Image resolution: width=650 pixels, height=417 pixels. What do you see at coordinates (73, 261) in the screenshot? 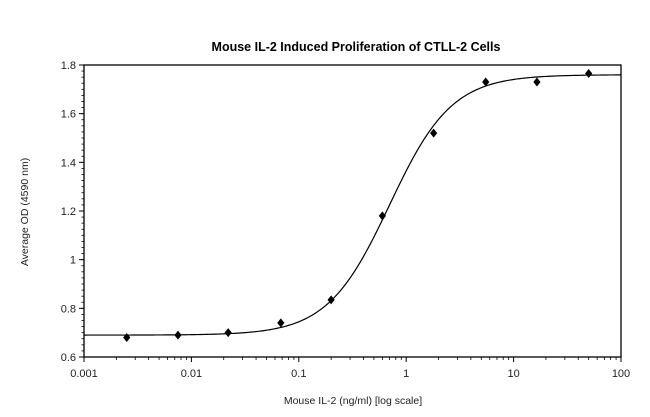
I see `y-tick-label: 1` at bounding box center [73, 261].